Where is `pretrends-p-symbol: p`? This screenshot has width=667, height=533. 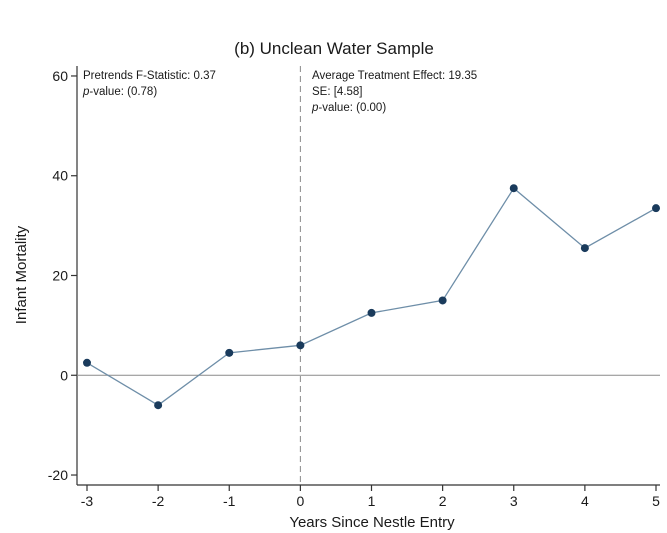 pretrends-p-symbol: p is located at coordinates (86, 92).